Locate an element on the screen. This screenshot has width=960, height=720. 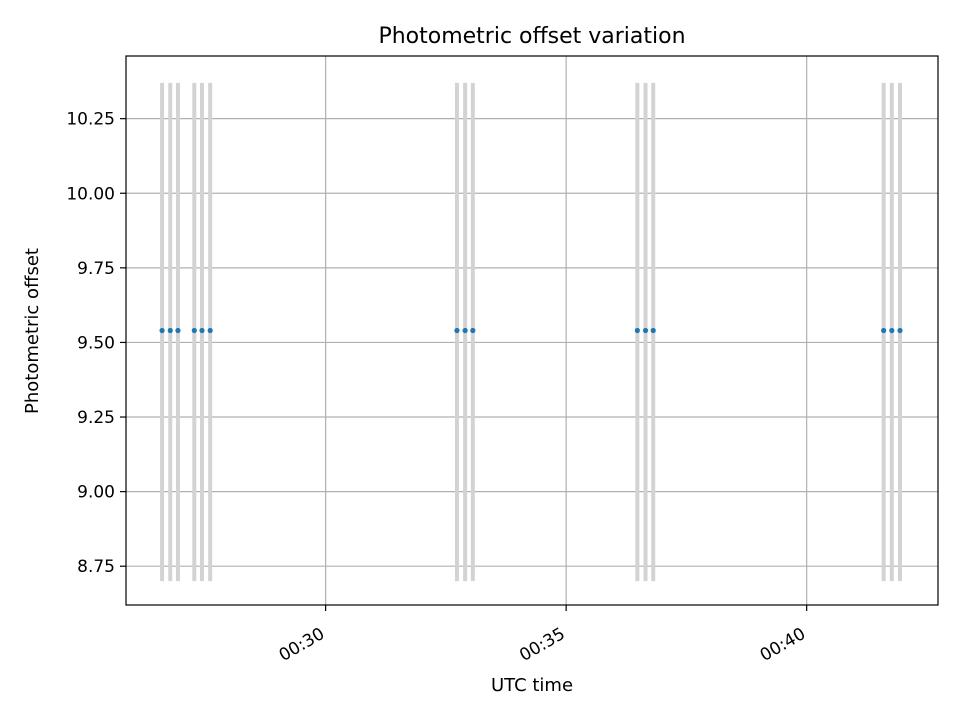
x-axis-label: UTC time is located at coordinates (532, 685).